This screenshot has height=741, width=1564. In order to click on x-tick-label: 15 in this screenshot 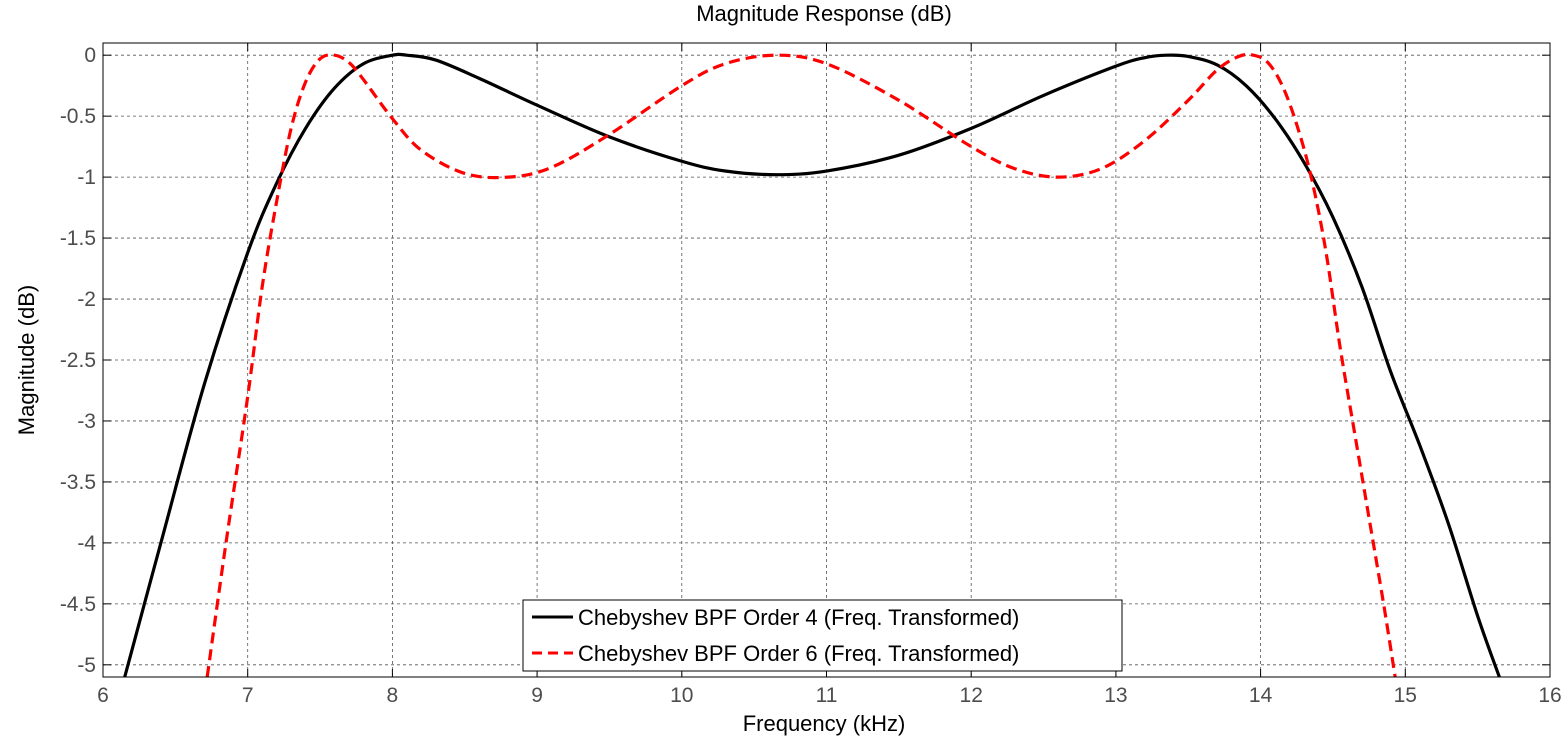, I will do `click(1405, 695)`.